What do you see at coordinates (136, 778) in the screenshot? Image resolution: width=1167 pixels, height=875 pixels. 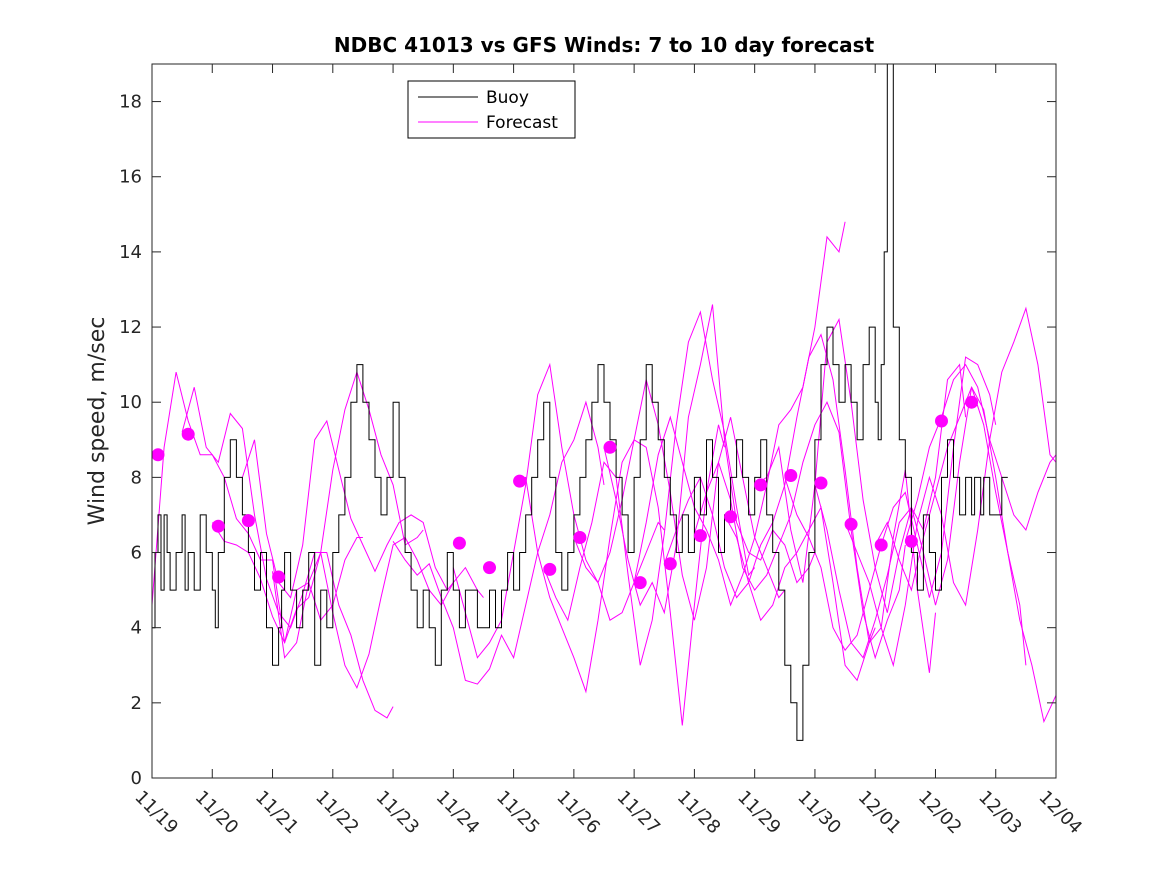 I see `y-tick-label: 0` at bounding box center [136, 778].